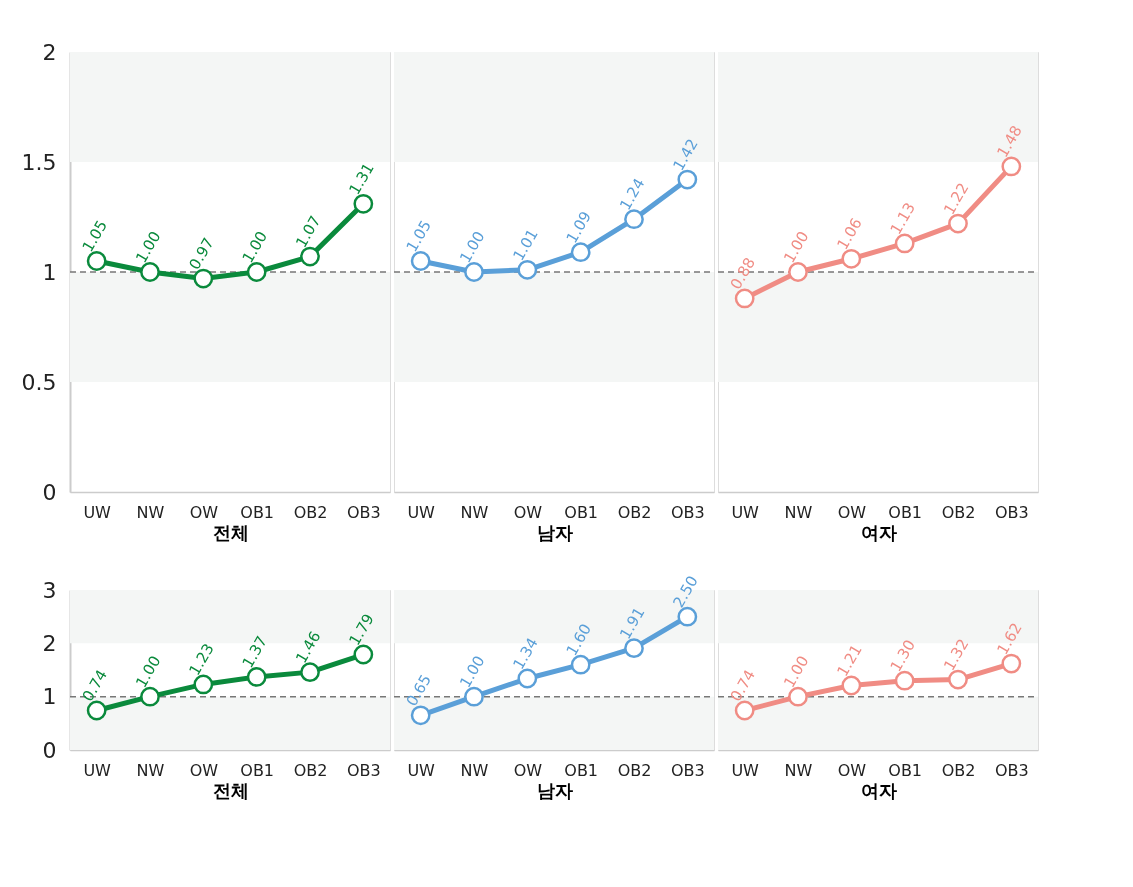  Describe the element at coordinates (49, 590) in the screenshot. I see `y-tick-label: 3` at that location.